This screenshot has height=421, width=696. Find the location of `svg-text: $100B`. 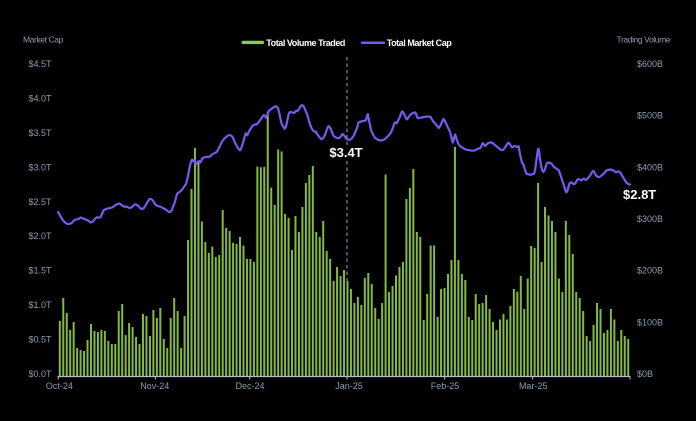

svg-text: $100B is located at coordinates (650, 322).